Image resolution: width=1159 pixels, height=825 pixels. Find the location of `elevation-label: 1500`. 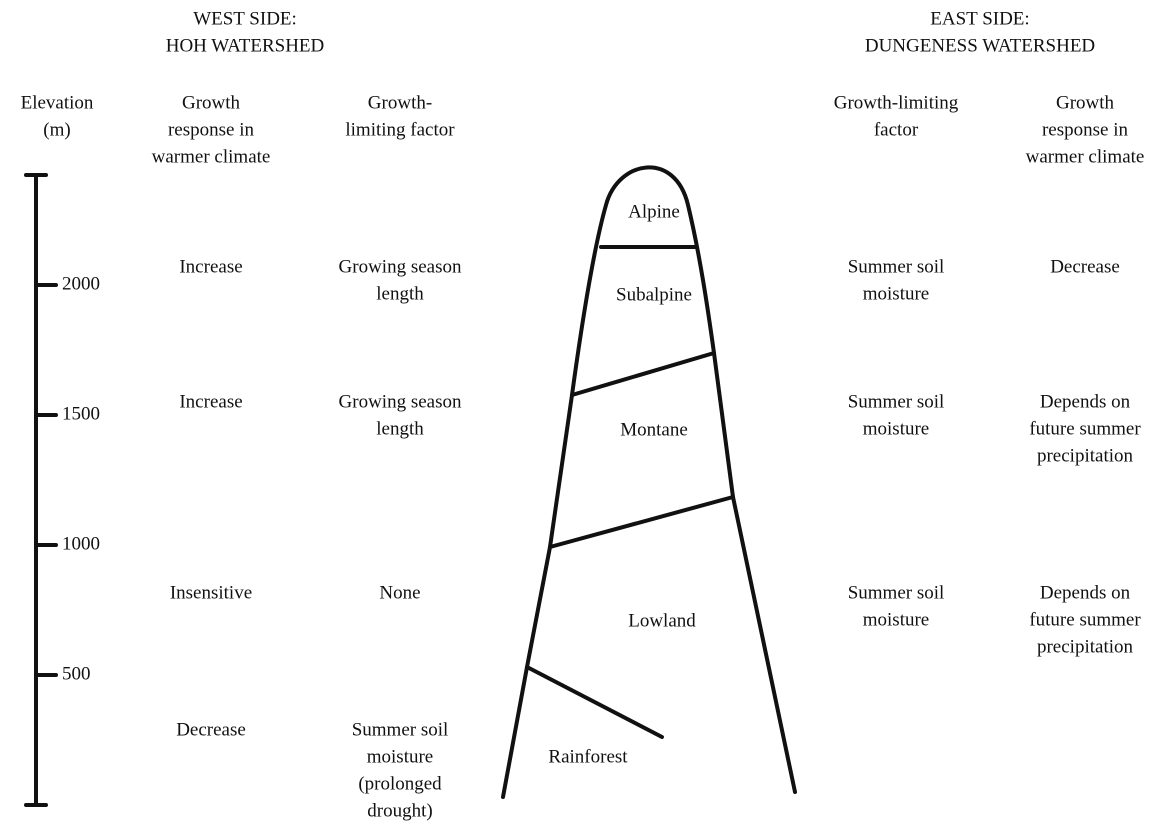

elevation-label: 1500 is located at coordinates (81, 413).